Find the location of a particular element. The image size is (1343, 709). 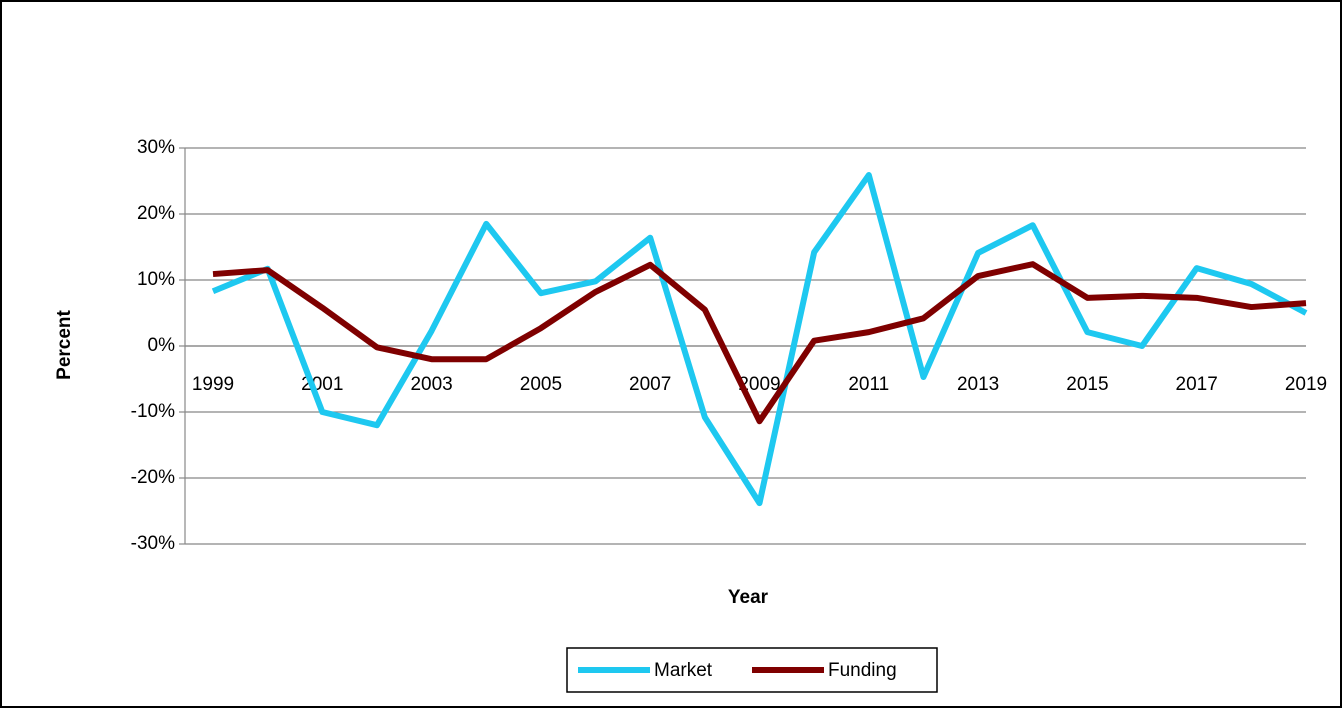

x-axis-title: Year is located at coordinates (748, 597).